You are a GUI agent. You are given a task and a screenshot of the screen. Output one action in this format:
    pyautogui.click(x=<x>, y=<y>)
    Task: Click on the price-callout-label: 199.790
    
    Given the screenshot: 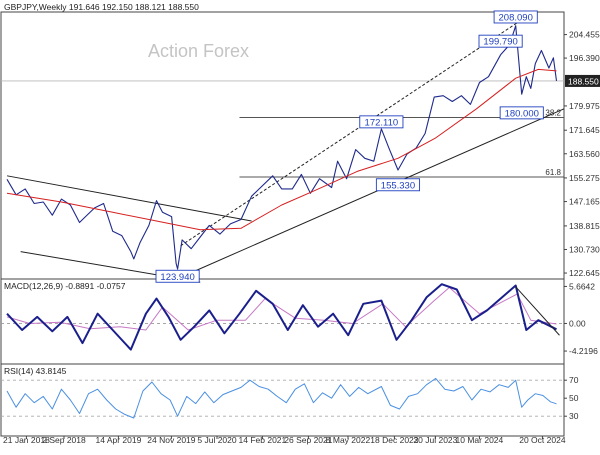 What is the action you would take?
    pyautogui.click(x=500, y=42)
    